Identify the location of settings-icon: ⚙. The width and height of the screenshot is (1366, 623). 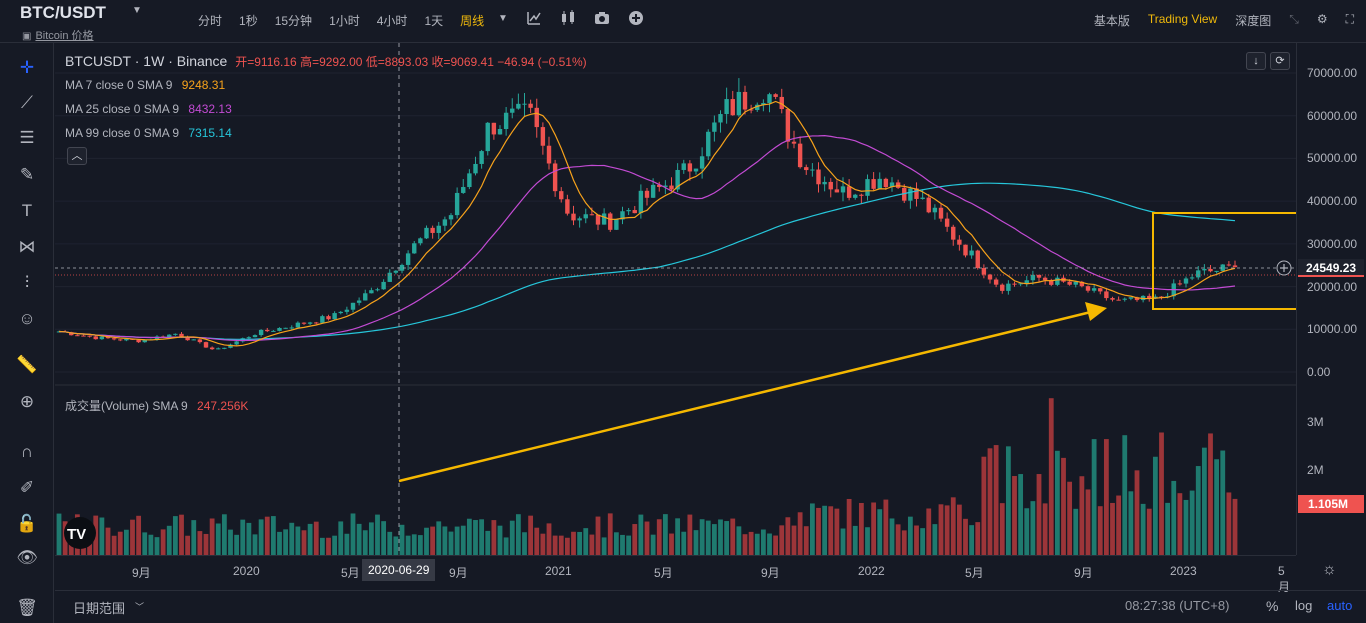
(1322, 19).